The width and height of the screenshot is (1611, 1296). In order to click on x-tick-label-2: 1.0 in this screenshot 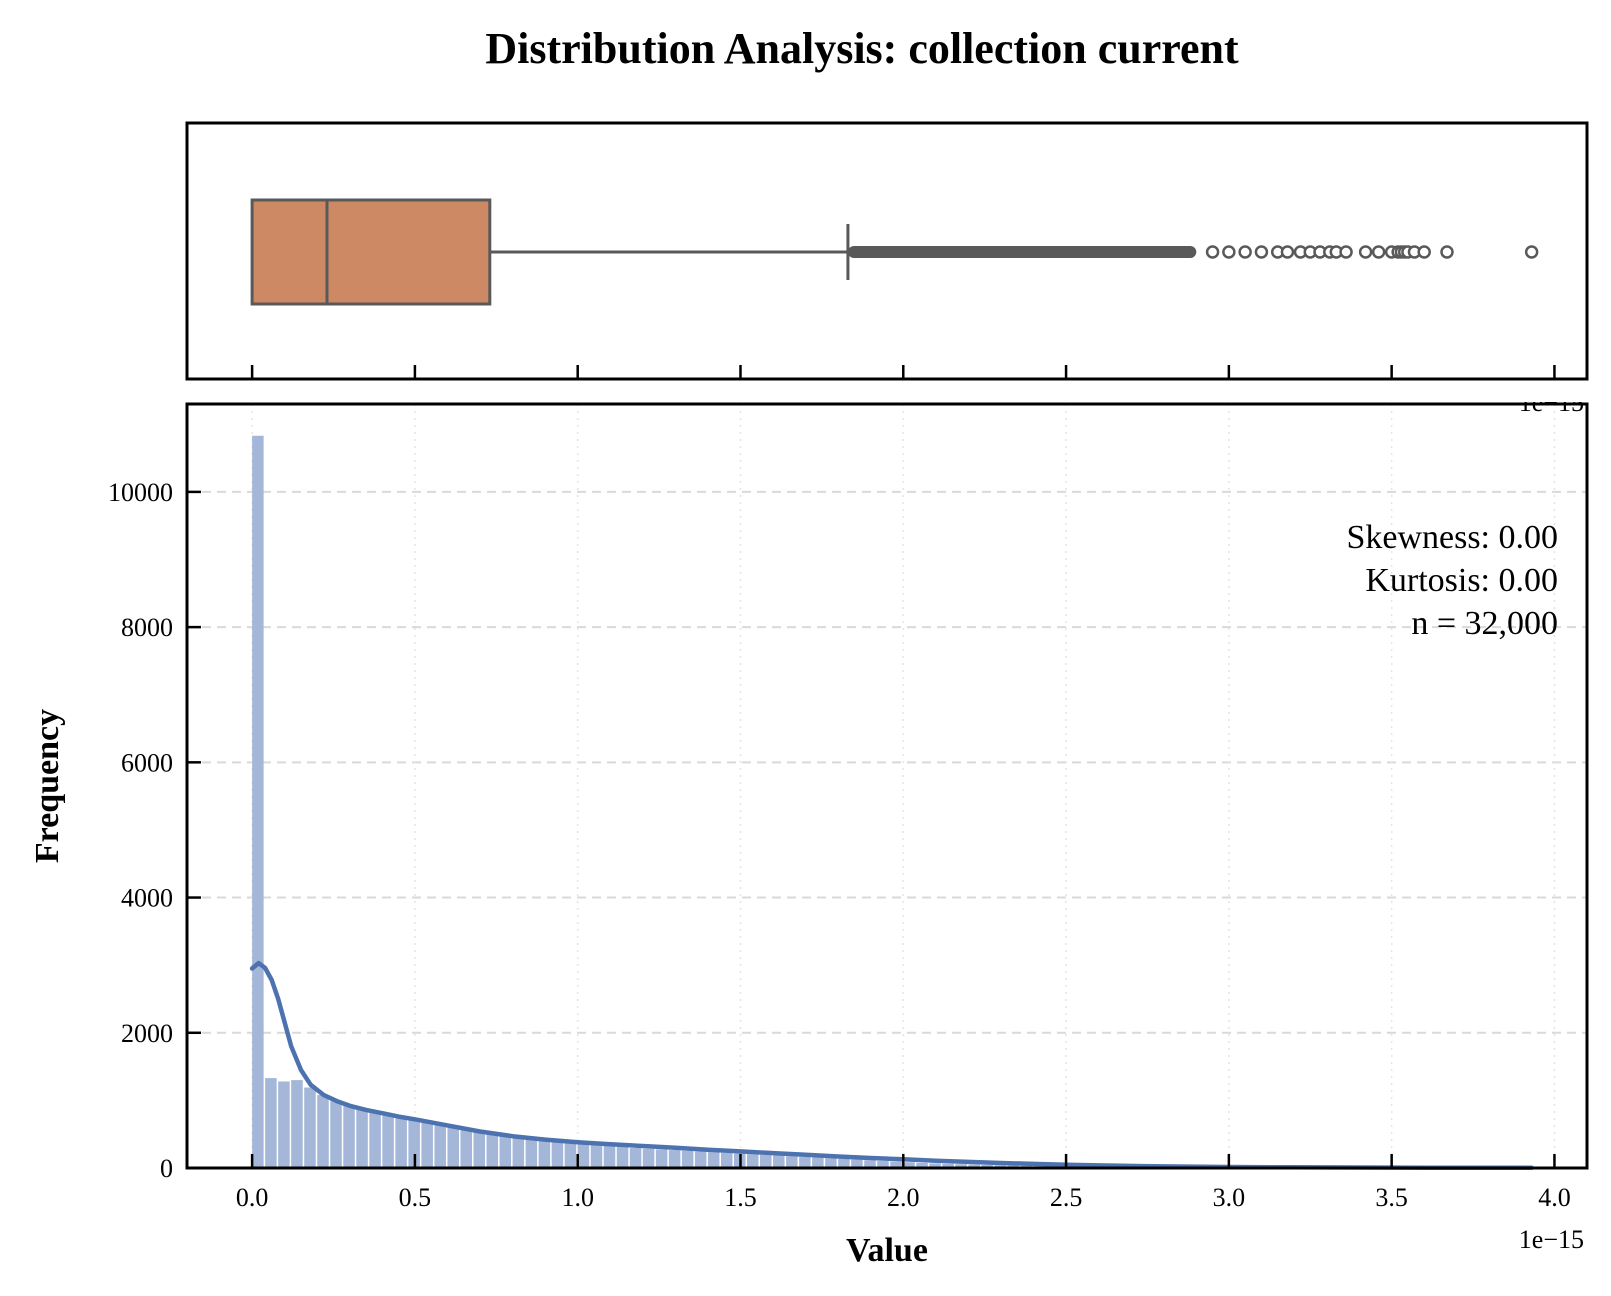, I will do `click(577, 1197)`.